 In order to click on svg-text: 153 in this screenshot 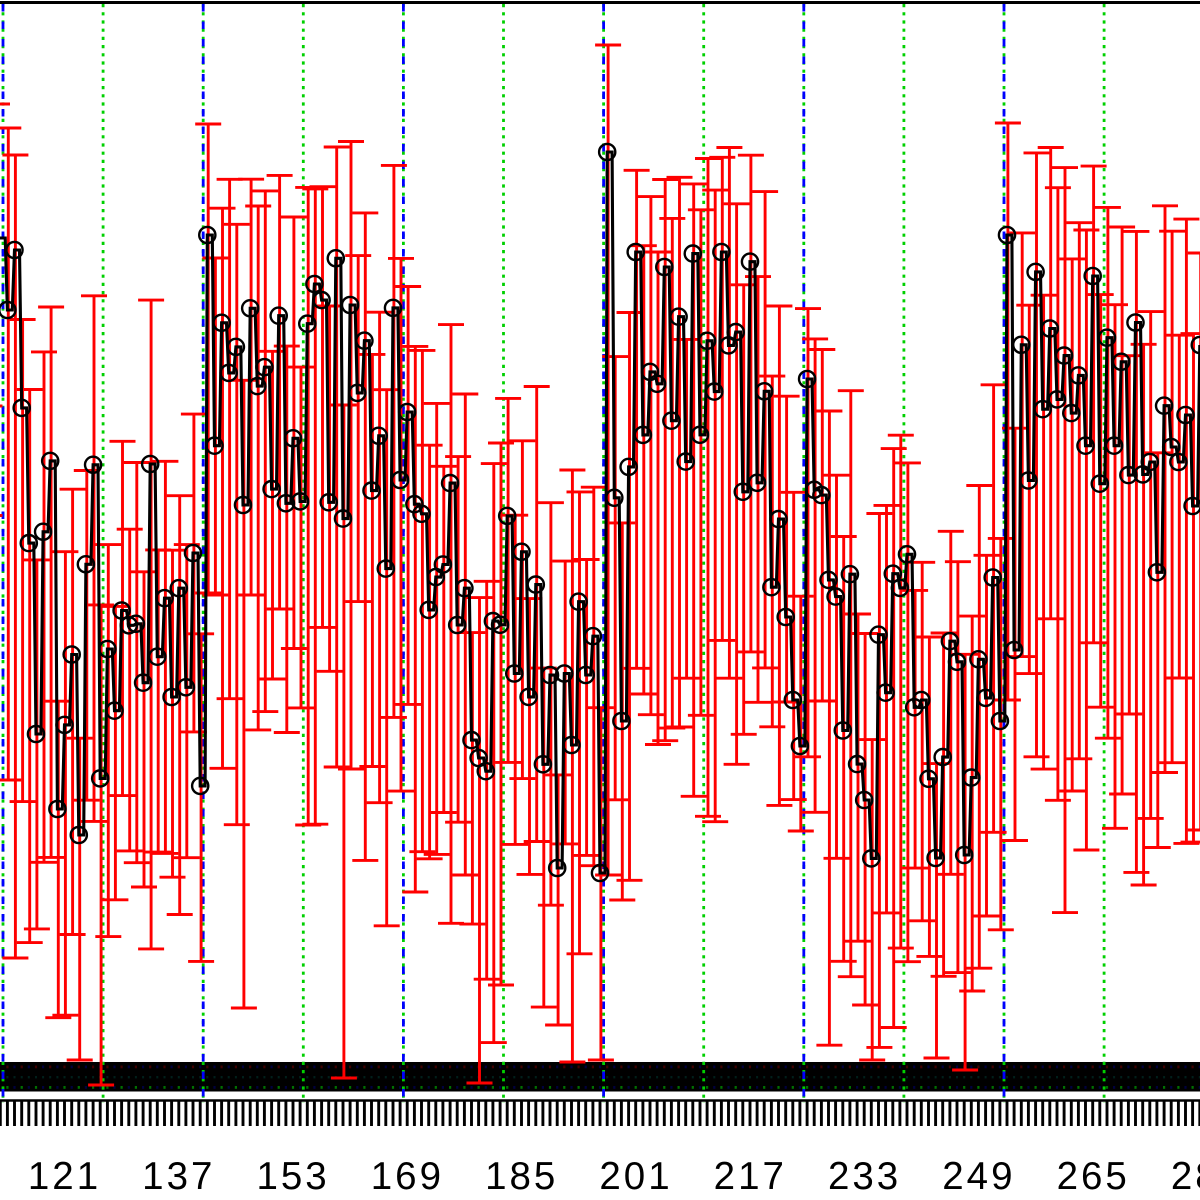, I will do `click(292, 1176)`.